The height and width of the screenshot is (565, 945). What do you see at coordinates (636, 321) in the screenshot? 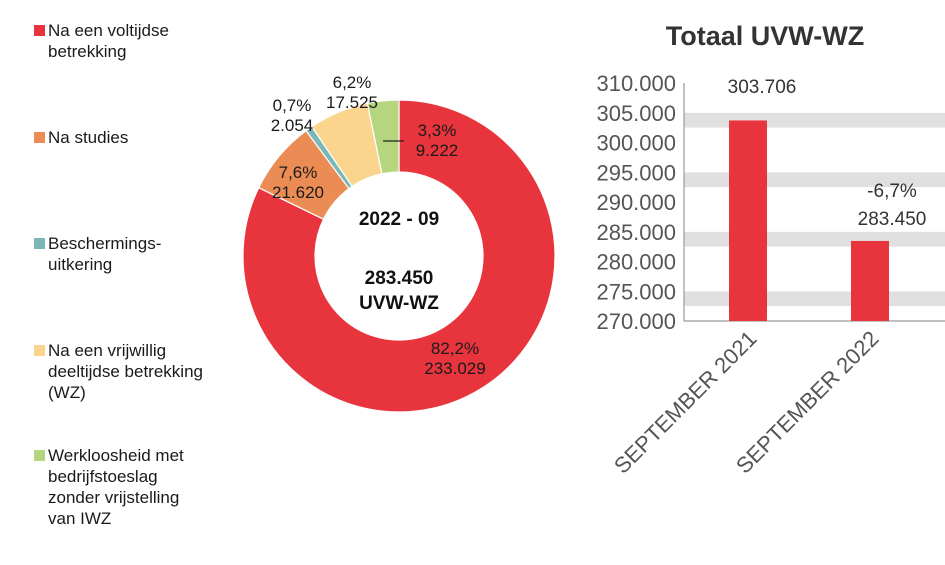
I see `y-tick-label: 270.000` at bounding box center [636, 321].